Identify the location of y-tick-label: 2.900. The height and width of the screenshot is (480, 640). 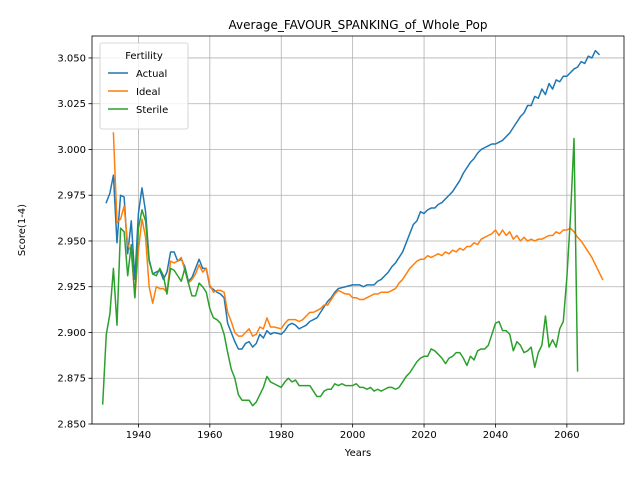
(71, 333).